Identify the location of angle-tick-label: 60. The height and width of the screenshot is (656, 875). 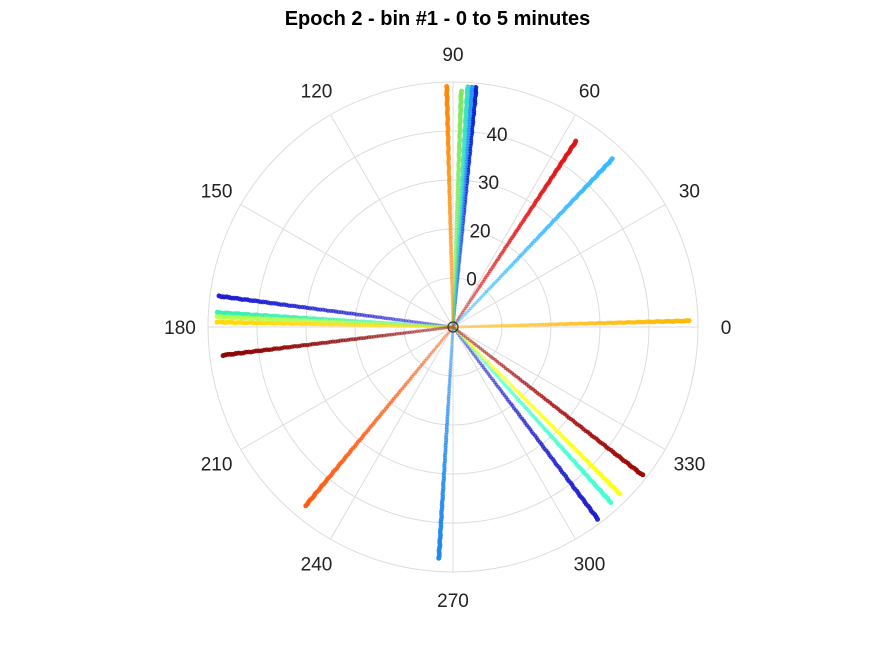
(589, 92).